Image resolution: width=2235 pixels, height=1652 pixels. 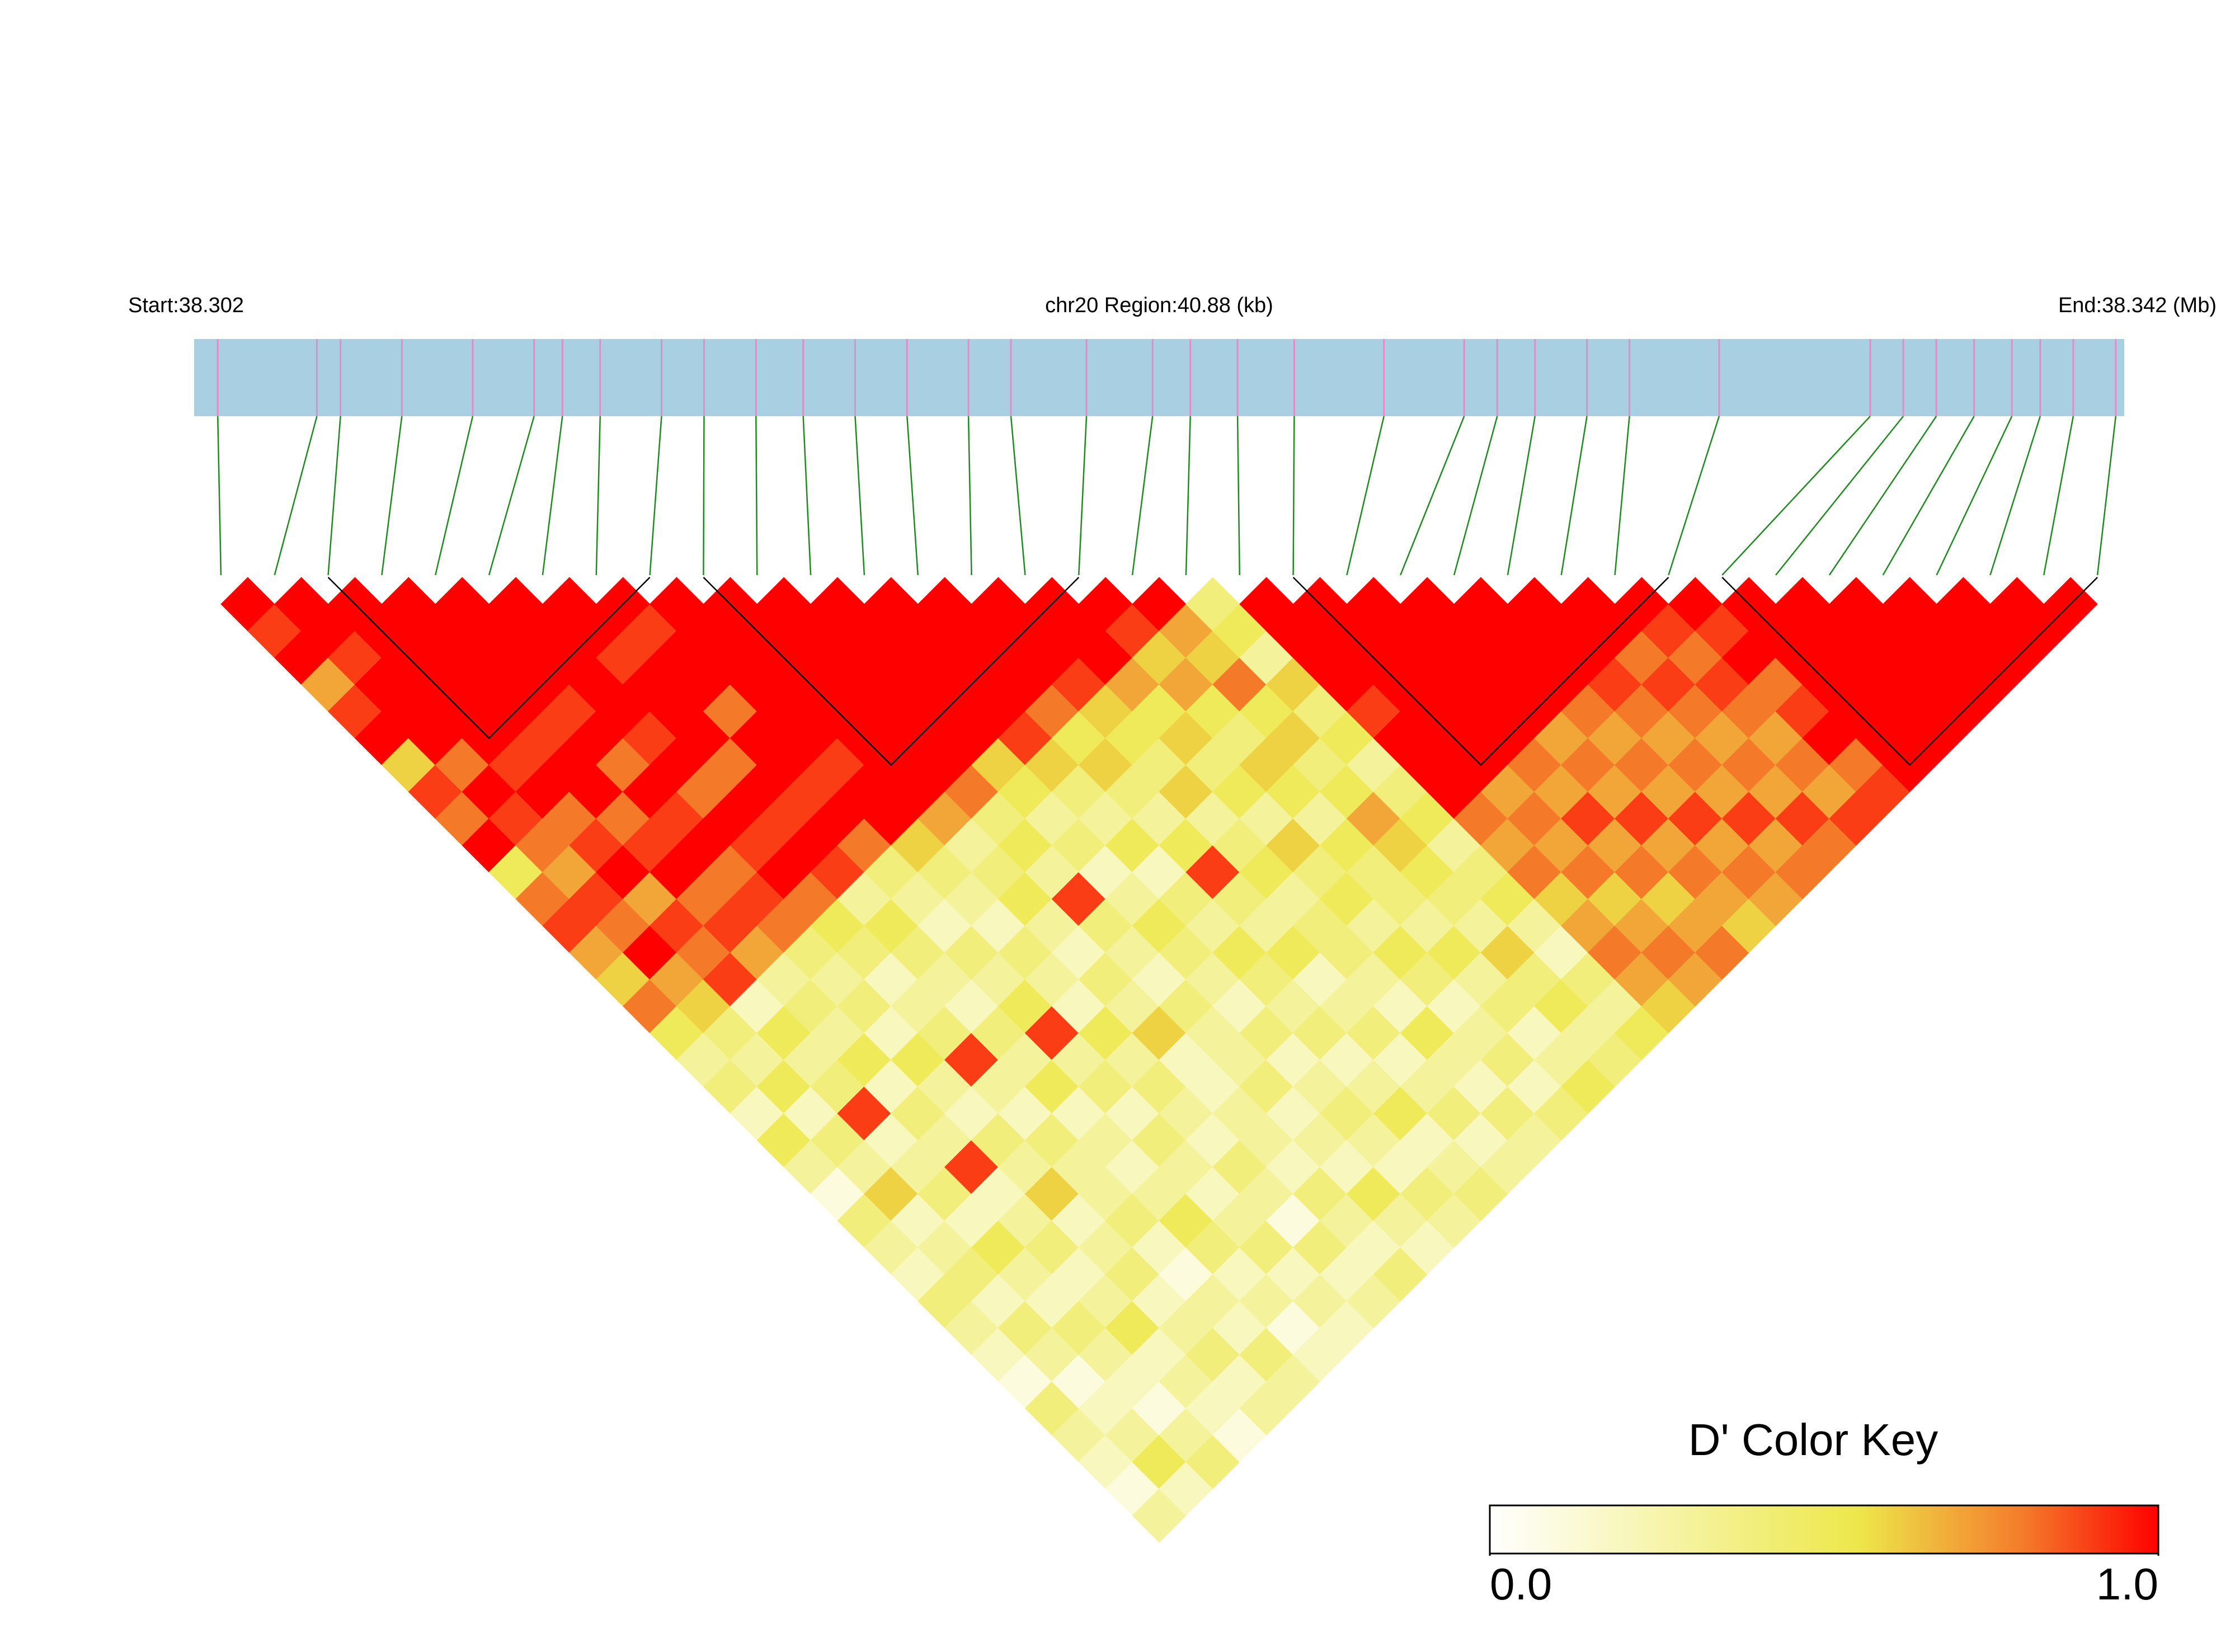 I want to click on position-bar, so click(x=1159, y=377).